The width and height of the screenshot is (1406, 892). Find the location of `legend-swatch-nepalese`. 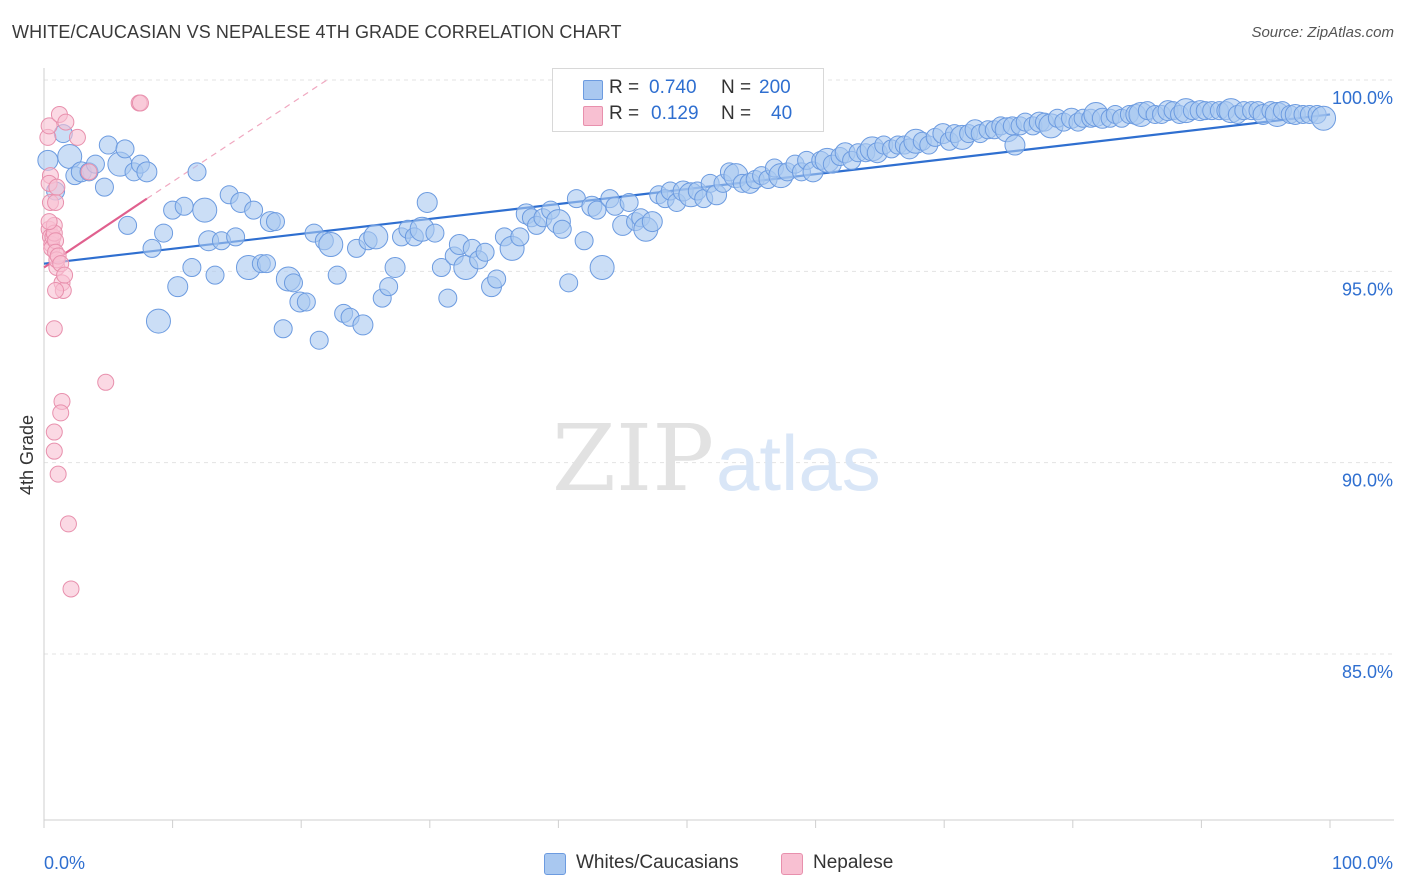

legend-swatch-nepalese is located at coordinates (593, 116).